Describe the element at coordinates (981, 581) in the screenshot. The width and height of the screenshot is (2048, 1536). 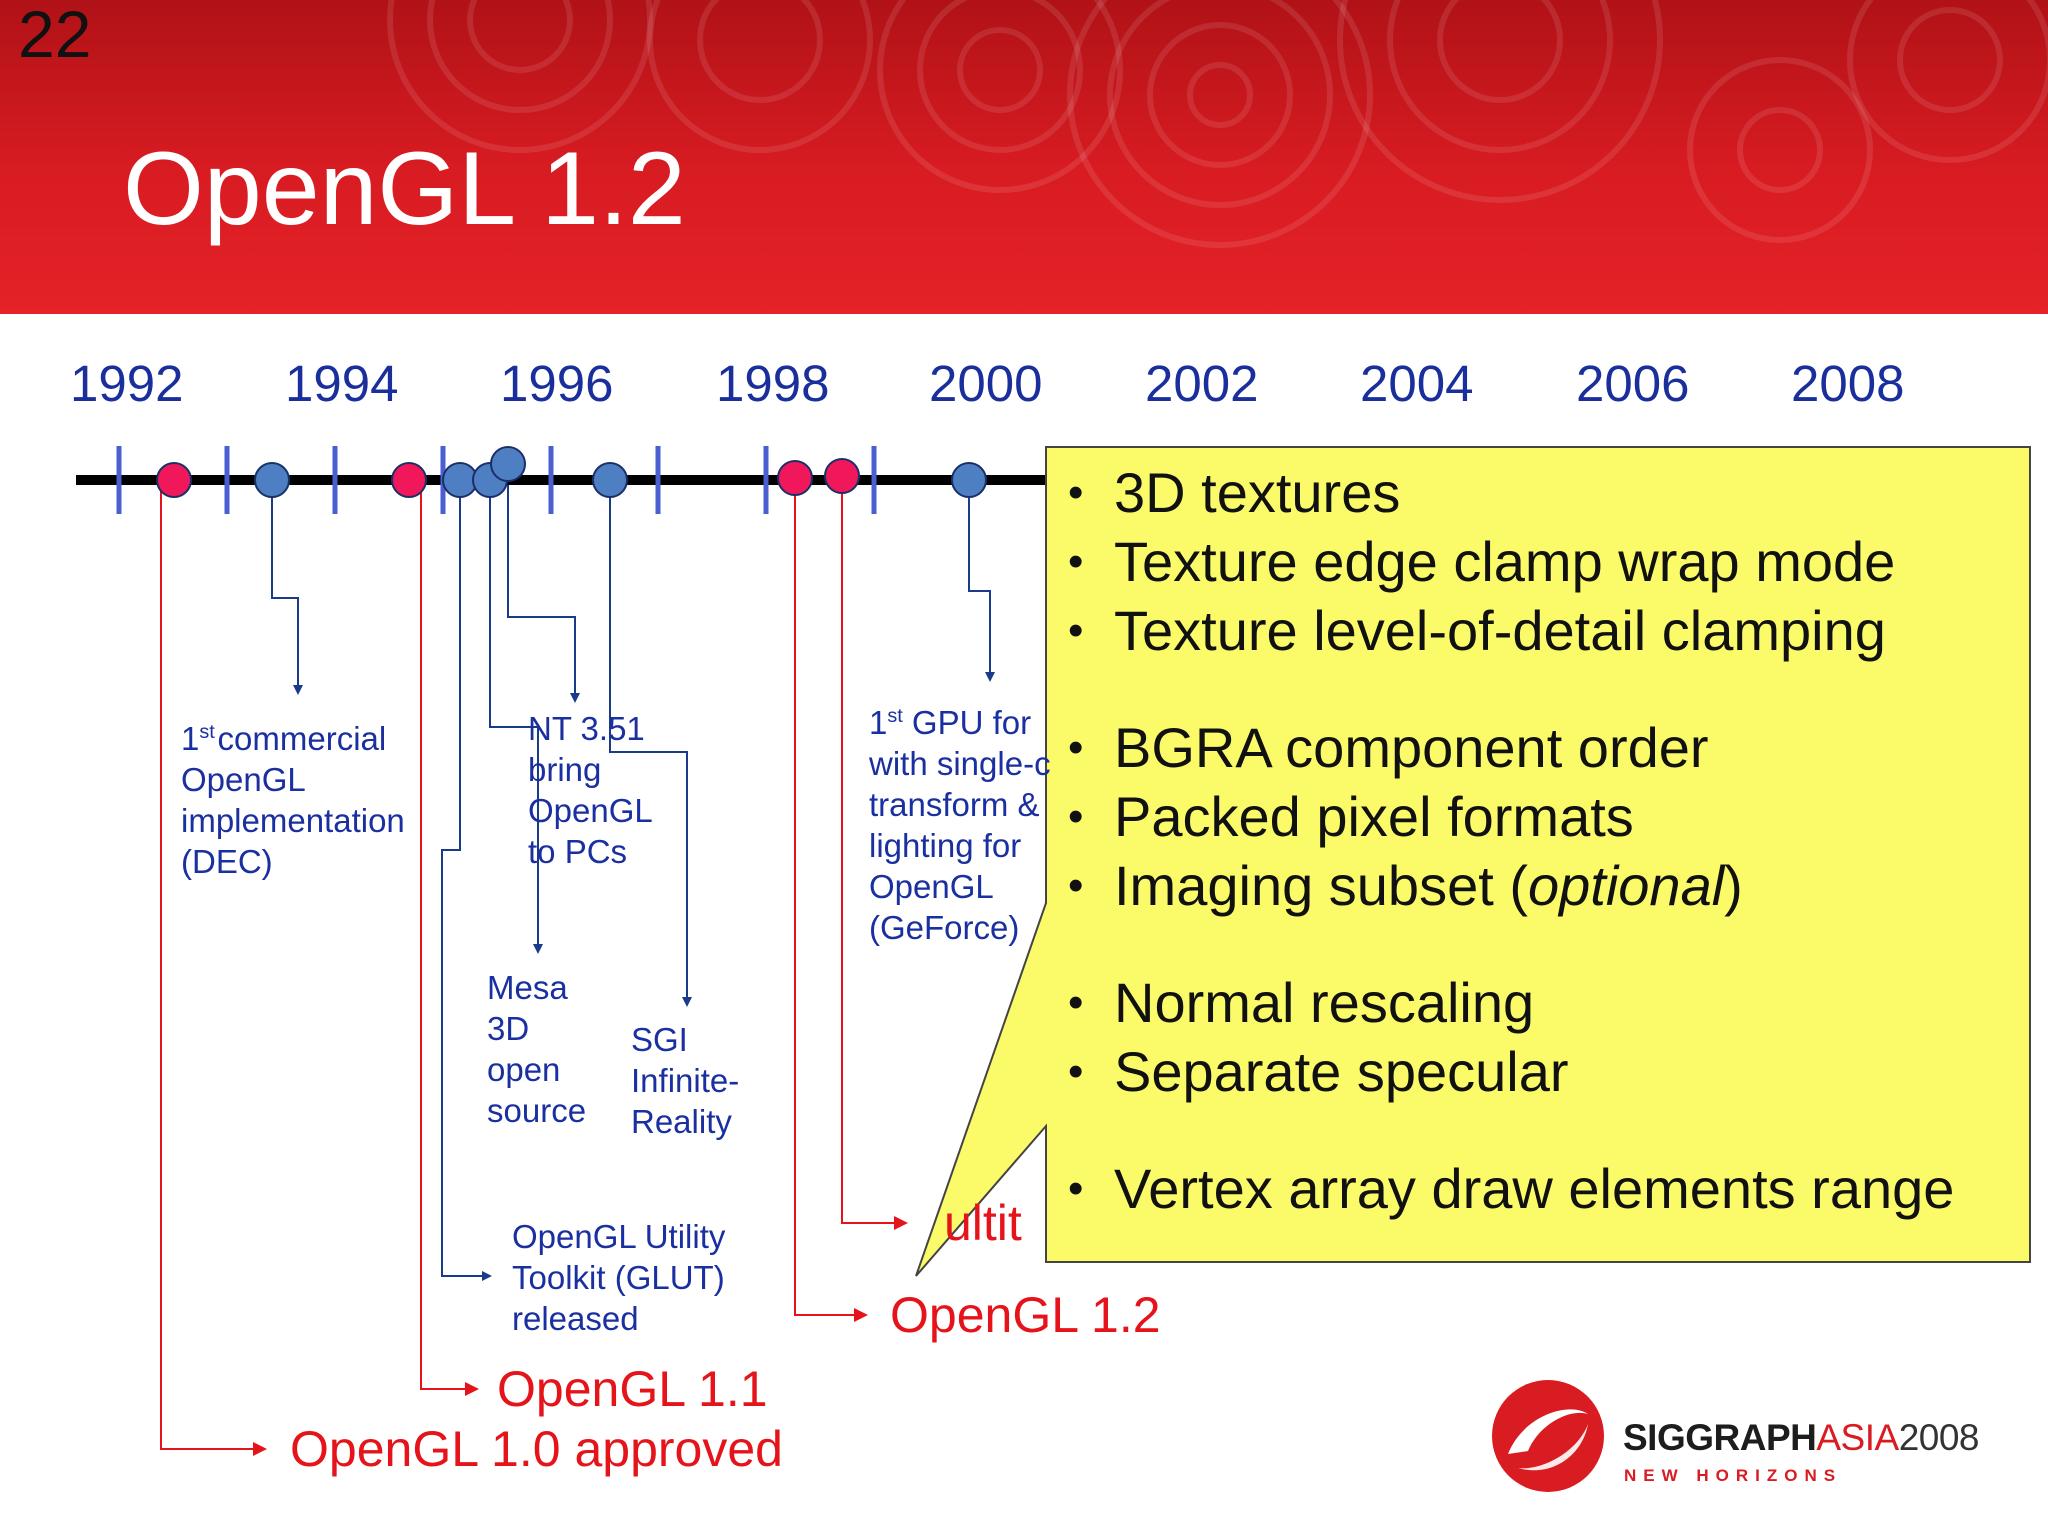
I see `connector-gpu` at that location.